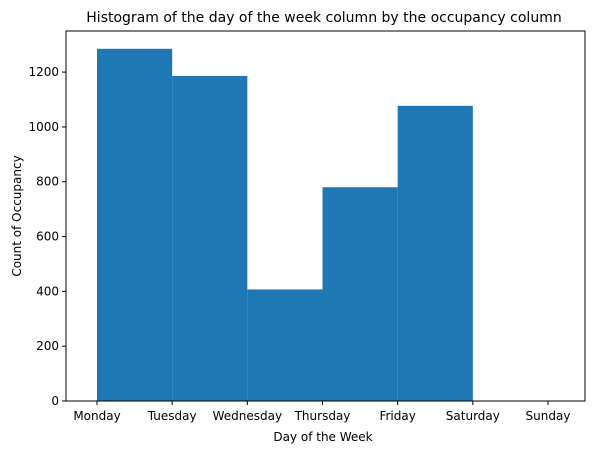  Describe the element at coordinates (47, 182) in the screenshot. I see `y-tick-label: 800` at that location.